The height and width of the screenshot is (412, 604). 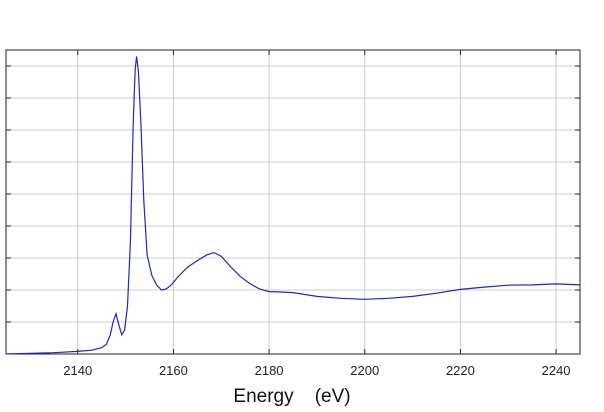 I want to click on x-tick-label: 2240, so click(x=556, y=370).